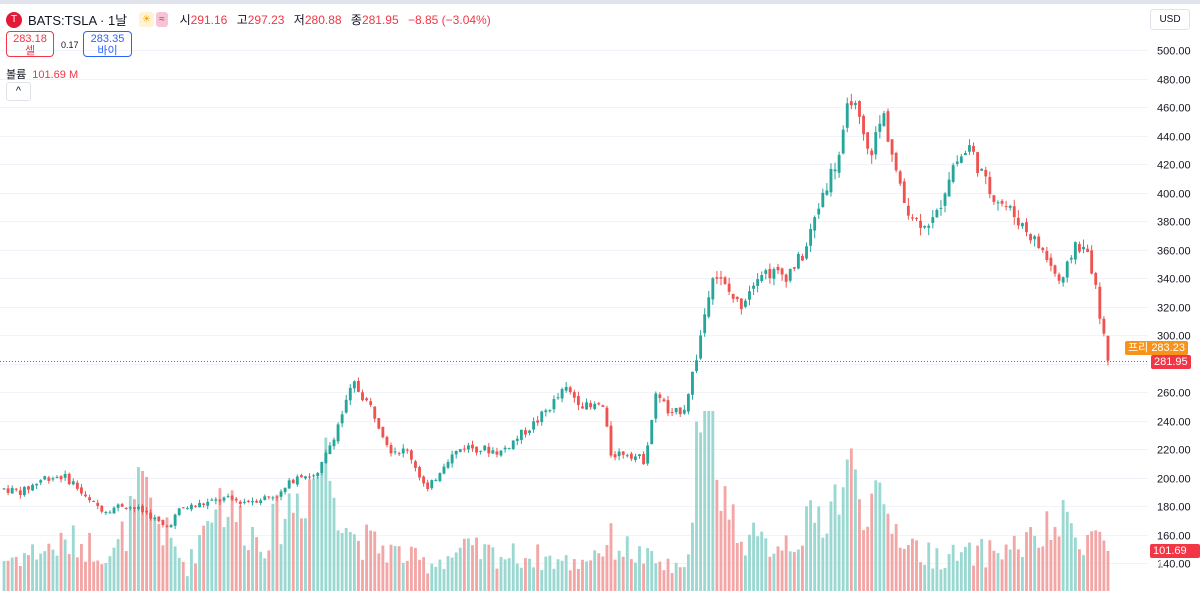  I want to click on sun-icon: ☀, so click(147, 19).